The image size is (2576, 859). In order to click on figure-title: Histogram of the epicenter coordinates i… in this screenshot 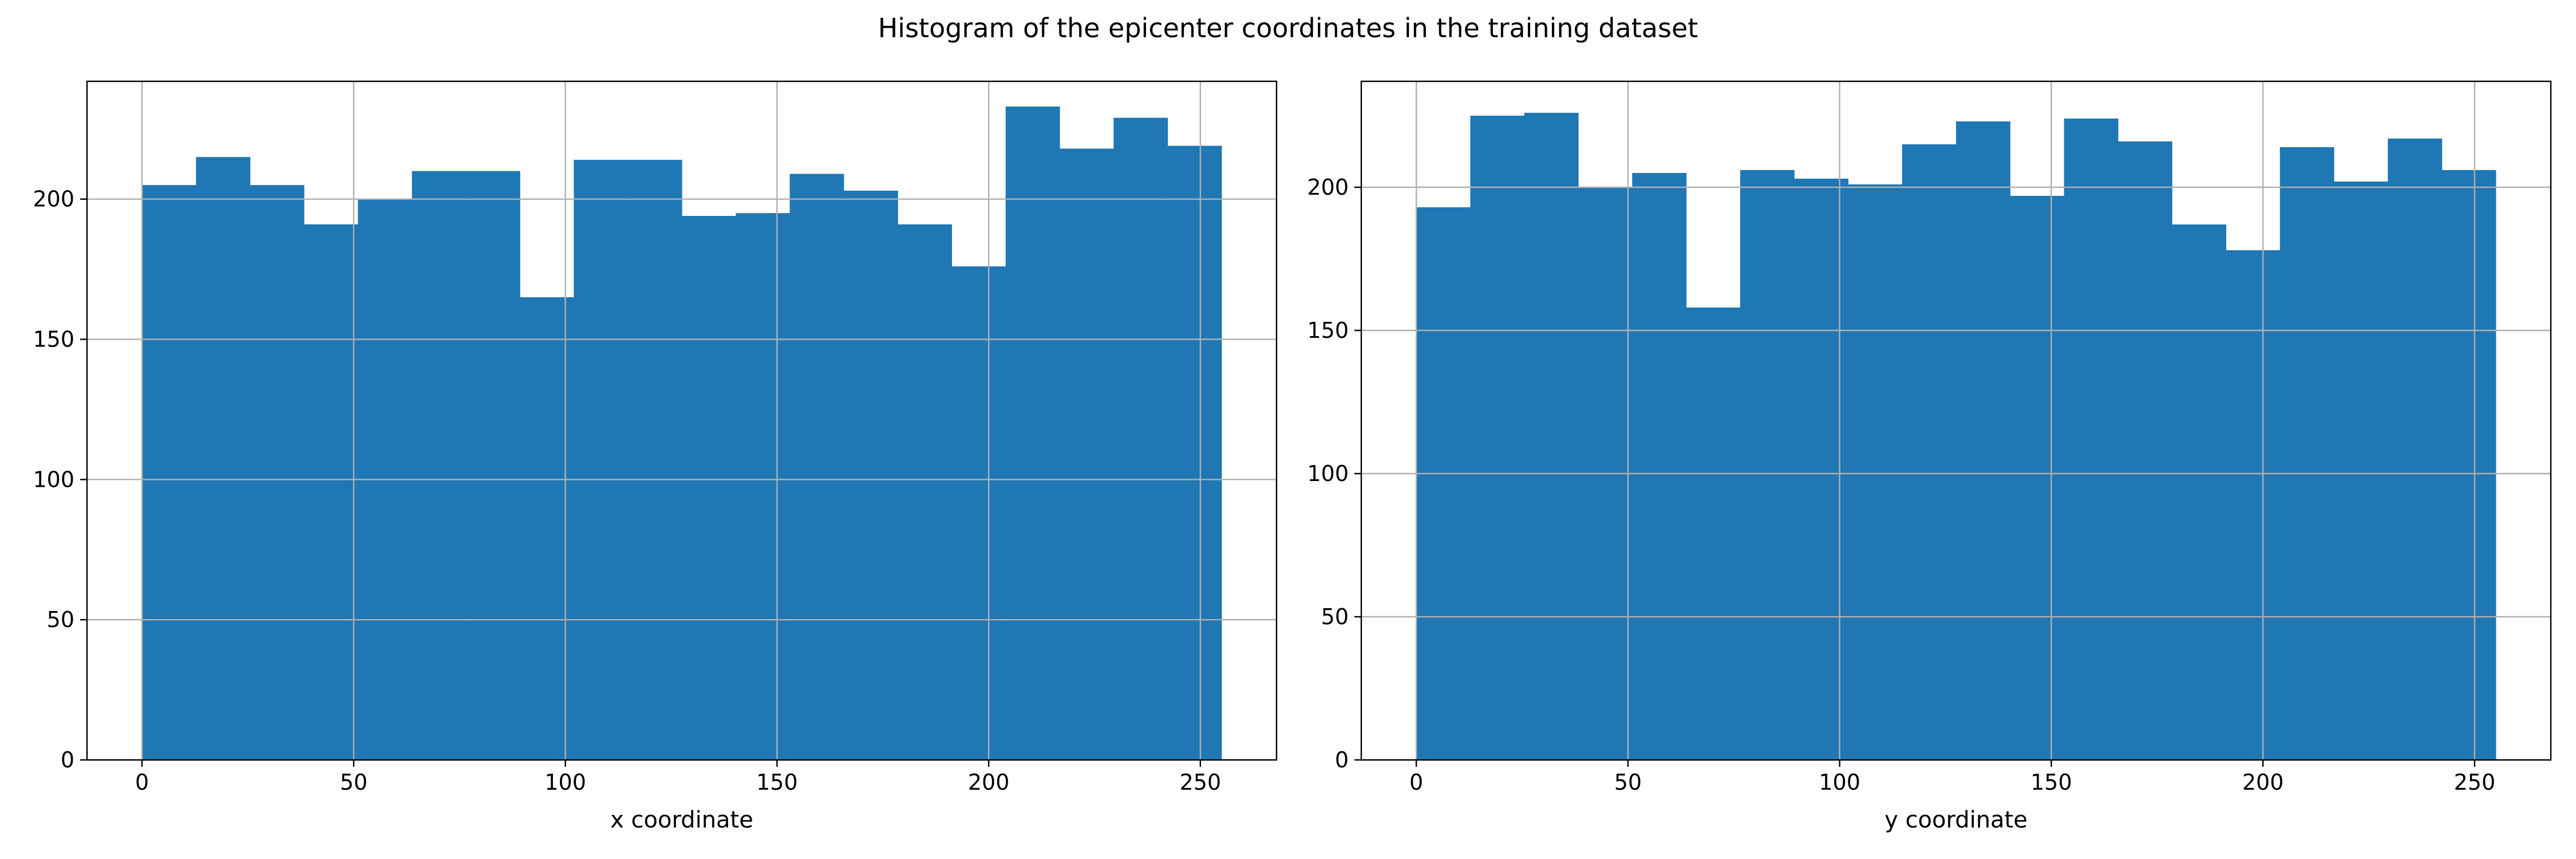, I will do `click(1288, 28)`.